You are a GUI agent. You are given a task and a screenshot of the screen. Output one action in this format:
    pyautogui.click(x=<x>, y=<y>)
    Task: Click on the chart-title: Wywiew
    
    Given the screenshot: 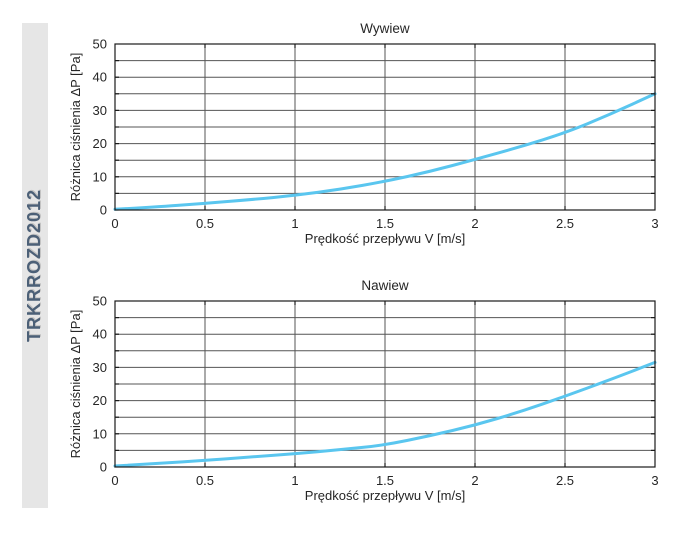 What is the action you would take?
    pyautogui.click(x=385, y=28)
    